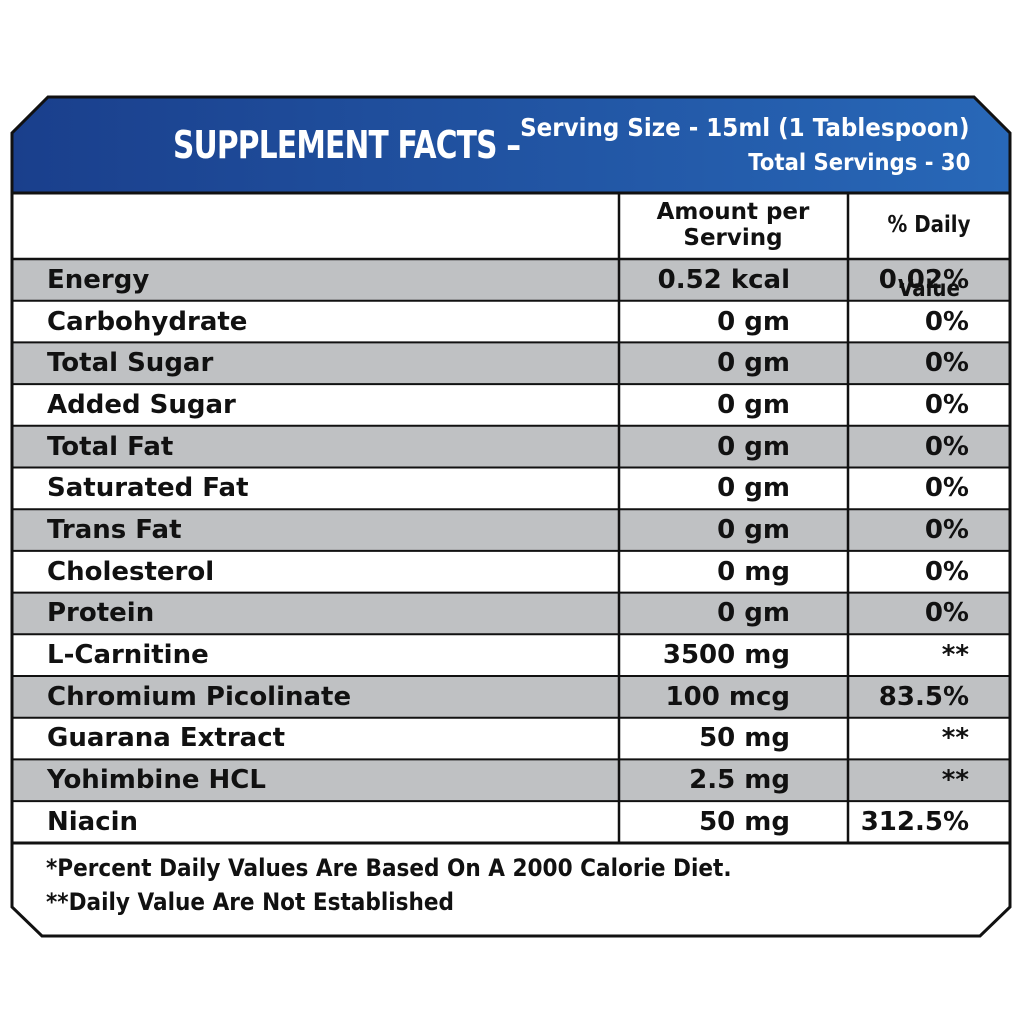 The width and height of the screenshot is (1024, 1024). What do you see at coordinates (156, 780) in the screenshot?
I see `nutrient-name: Yohimbine HCL` at bounding box center [156, 780].